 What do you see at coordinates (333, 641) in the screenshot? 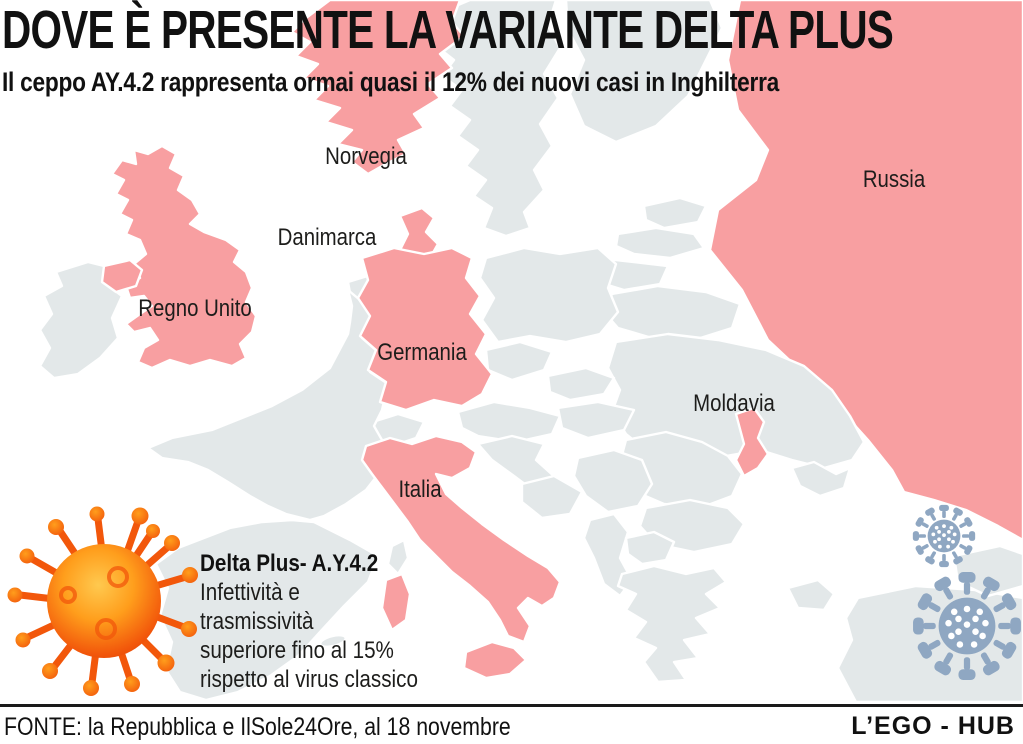
I see `country-balearics` at bounding box center [333, 641].